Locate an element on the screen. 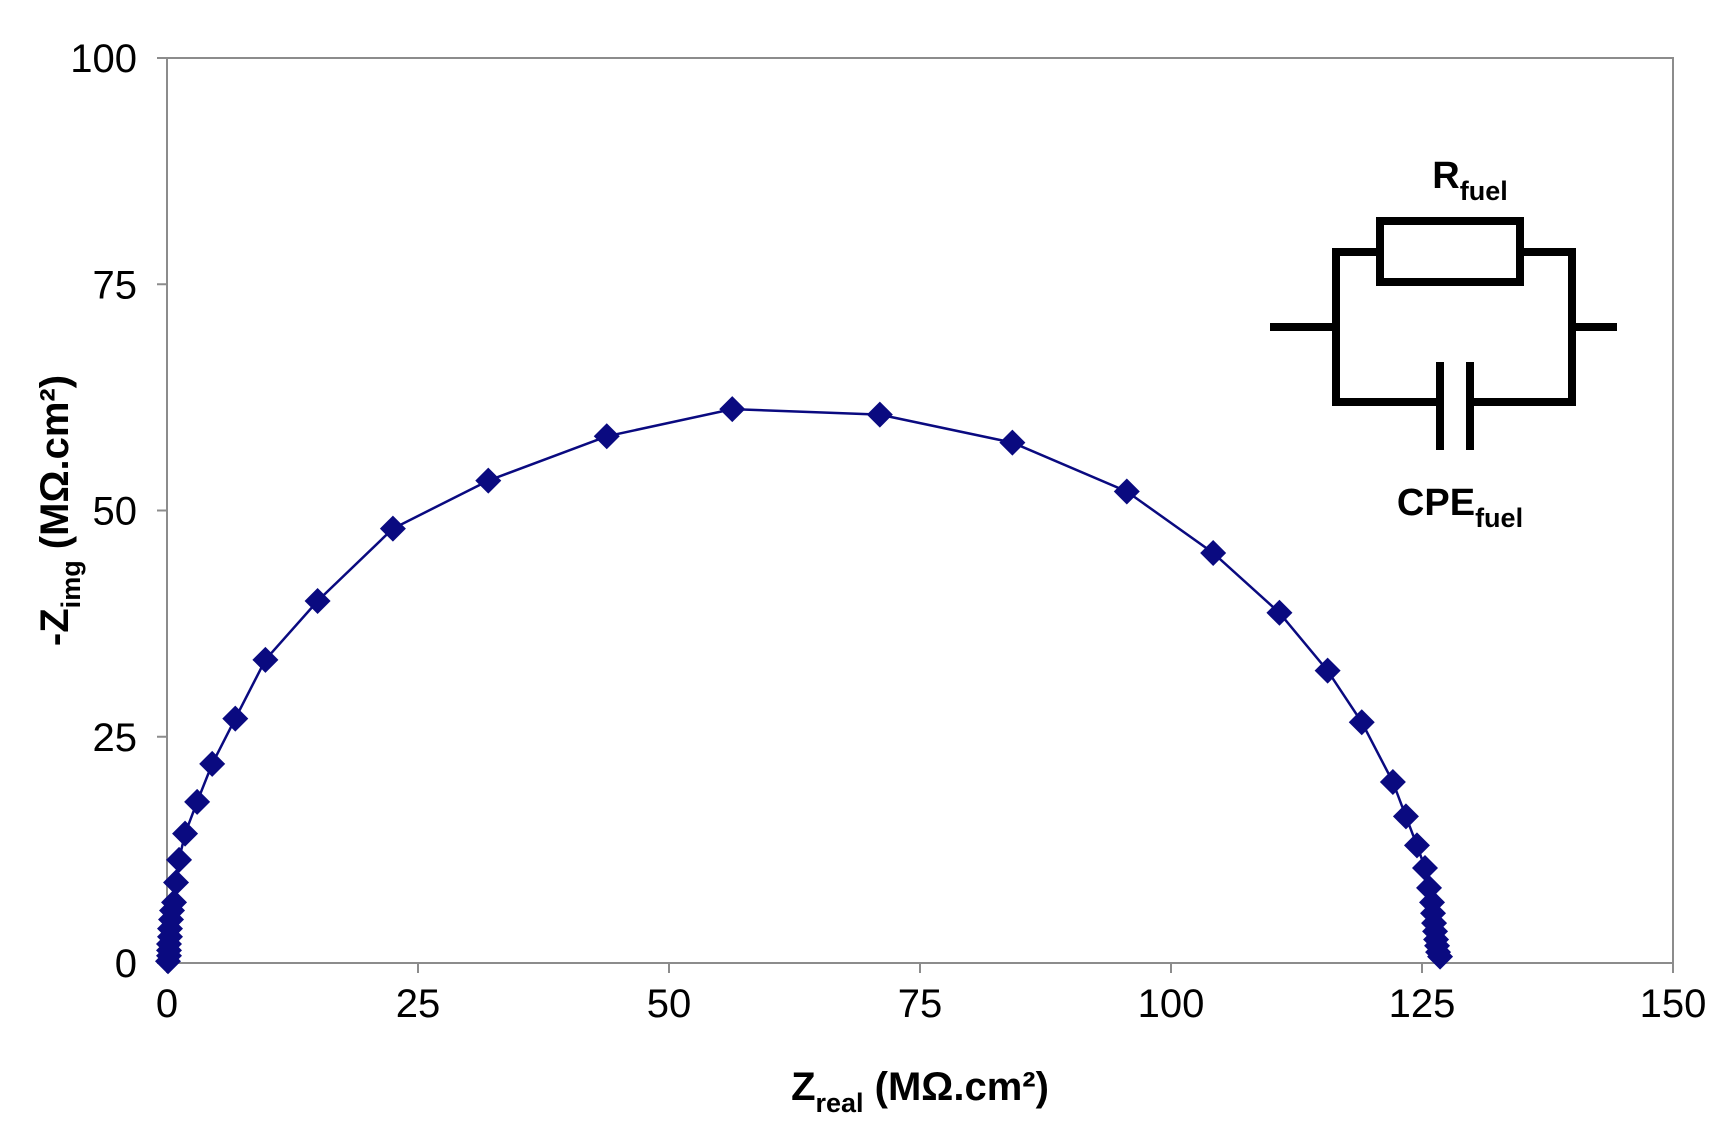 The image size is (1732, 1135). bottom-right-wire is located at coordinates (1523, 366).